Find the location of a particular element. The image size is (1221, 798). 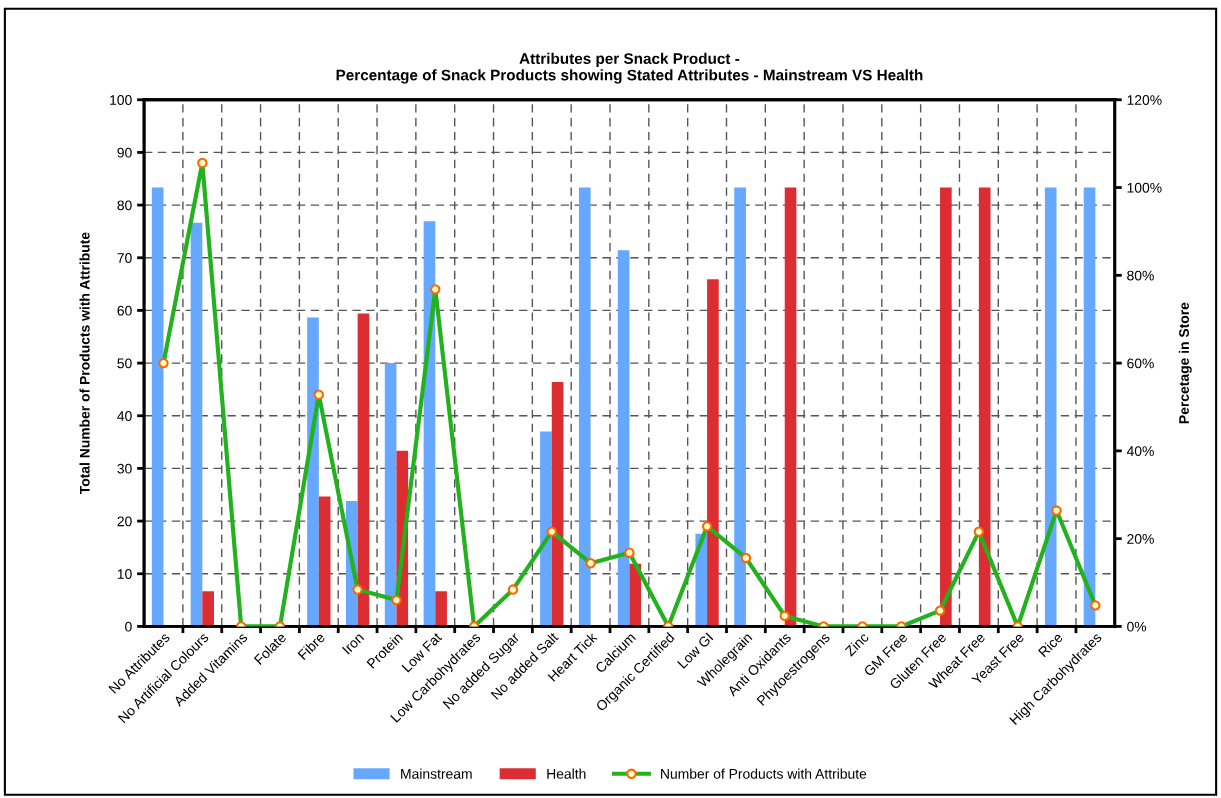

chart-title: Attributes per Snack Product - Percentage of Snack Products showing Stated Attributes - Mainstream VS Health is located at coordinates (629, 68).